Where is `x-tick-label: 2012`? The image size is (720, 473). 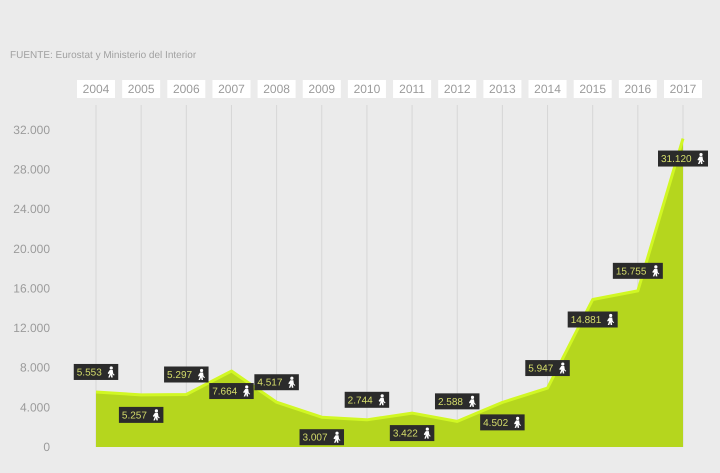 x-tick-label: 2012 is located at coordinates (457, 89).